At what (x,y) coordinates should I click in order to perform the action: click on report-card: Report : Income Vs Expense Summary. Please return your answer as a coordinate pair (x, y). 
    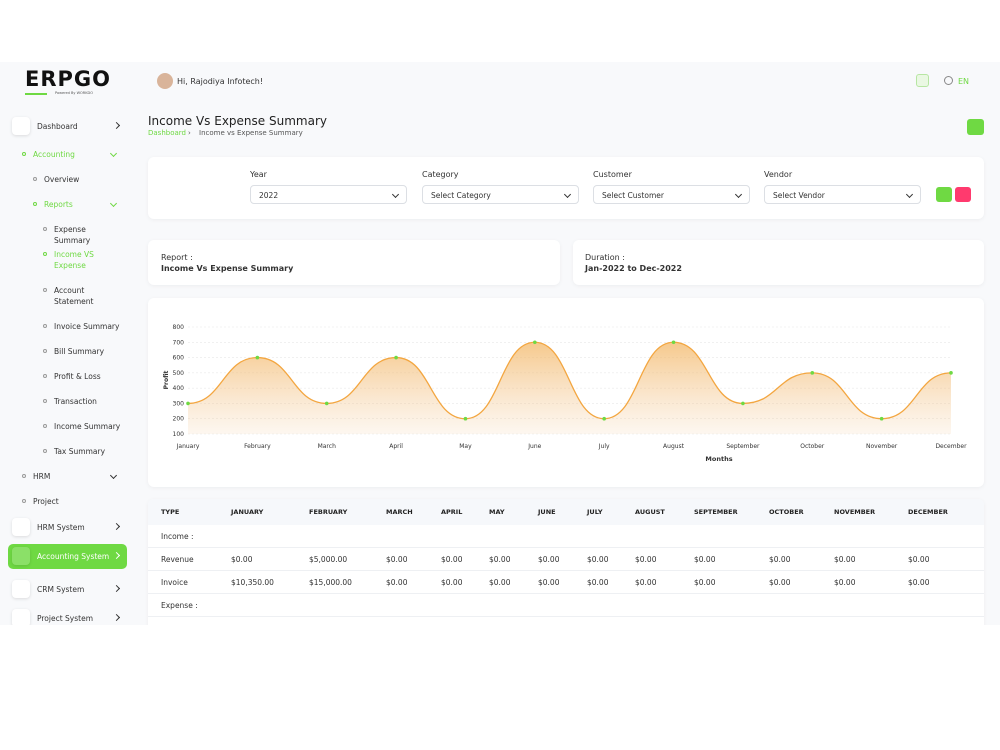
    Looking at the image, I should click on (354, 262).